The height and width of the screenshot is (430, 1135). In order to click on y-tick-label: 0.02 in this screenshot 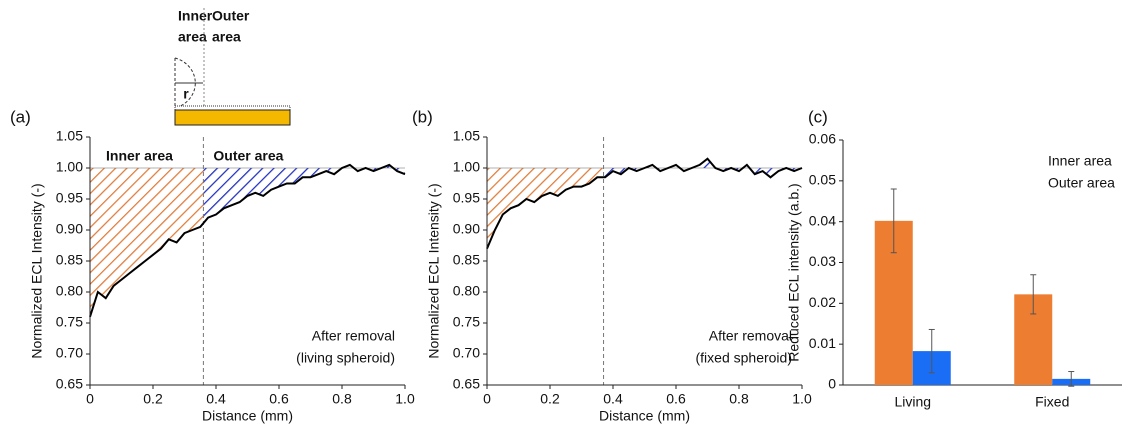, I will do `click(822, 302)`.